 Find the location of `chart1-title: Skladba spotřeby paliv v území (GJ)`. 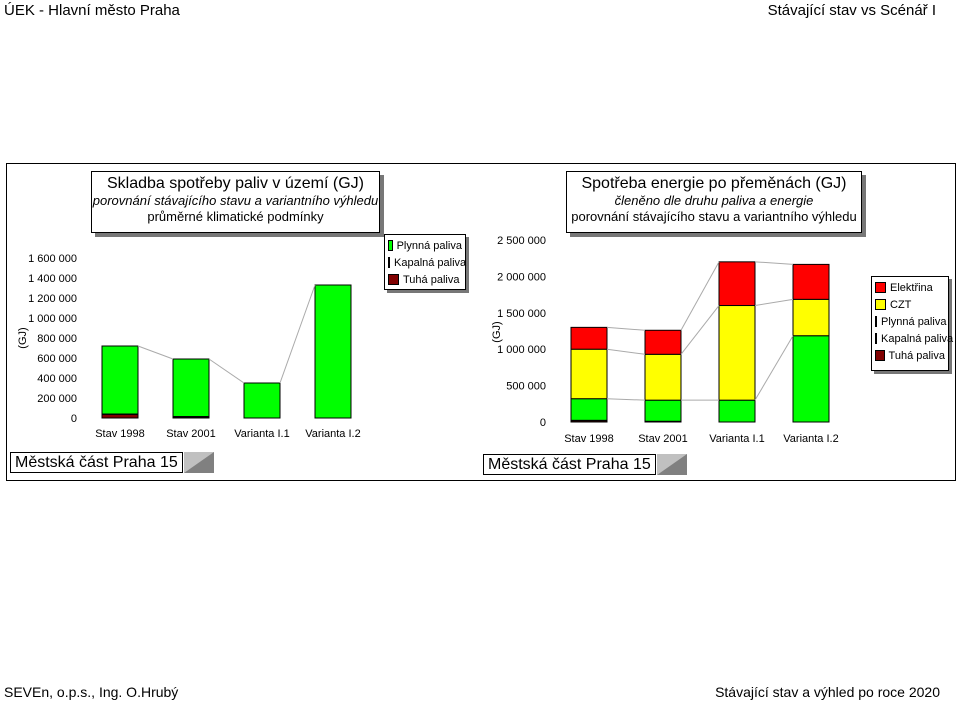

chart1-title: Skladba spotřeby paliv v území (GJ) is located at coordinates (235, 183).